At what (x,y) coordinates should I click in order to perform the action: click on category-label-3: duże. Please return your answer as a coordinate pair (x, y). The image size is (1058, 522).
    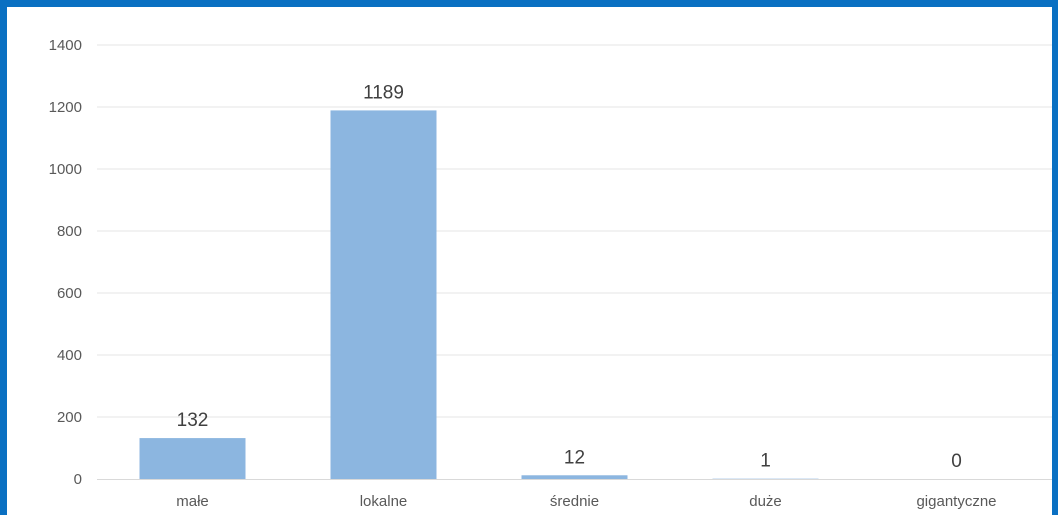
    Looking at the image, I should click on (765, 501).